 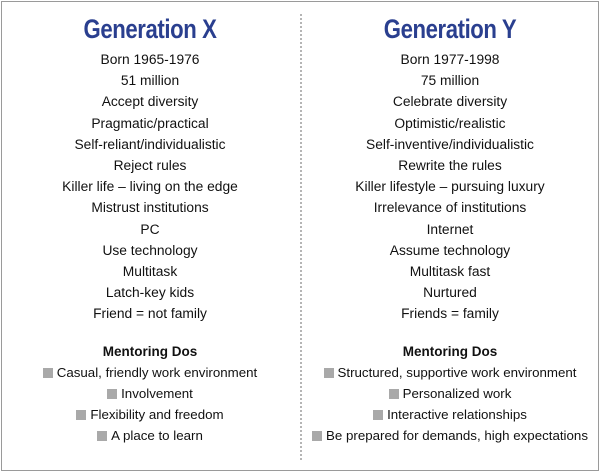 What do you see at coordinates (450, 313) in the screenshot?
I see `trait-item: Friends = family` at bounding box center [450, 313].